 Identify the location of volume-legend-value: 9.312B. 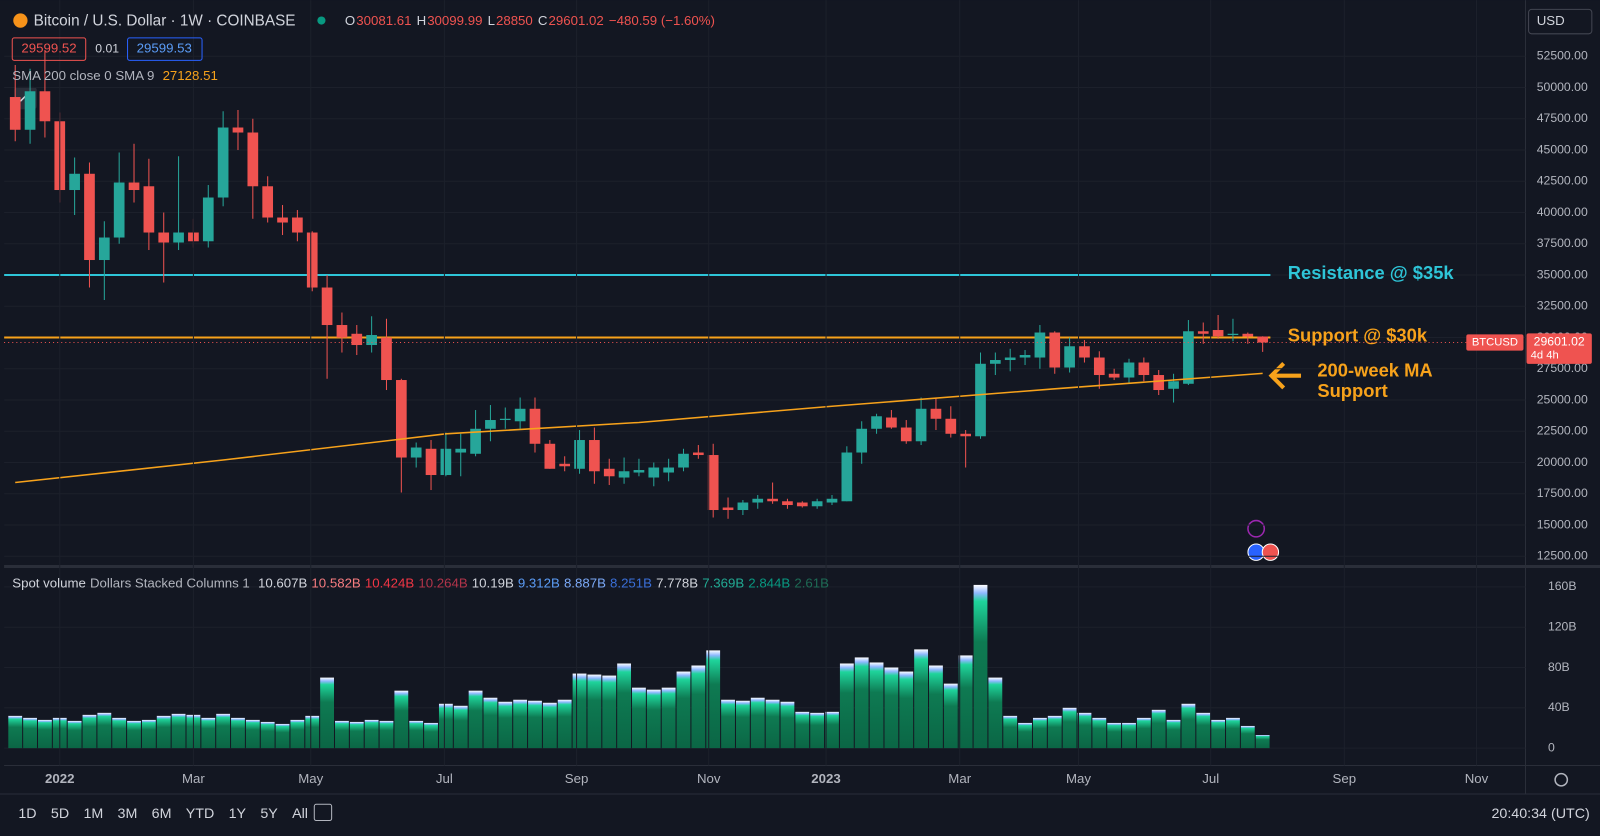
(539, 582).